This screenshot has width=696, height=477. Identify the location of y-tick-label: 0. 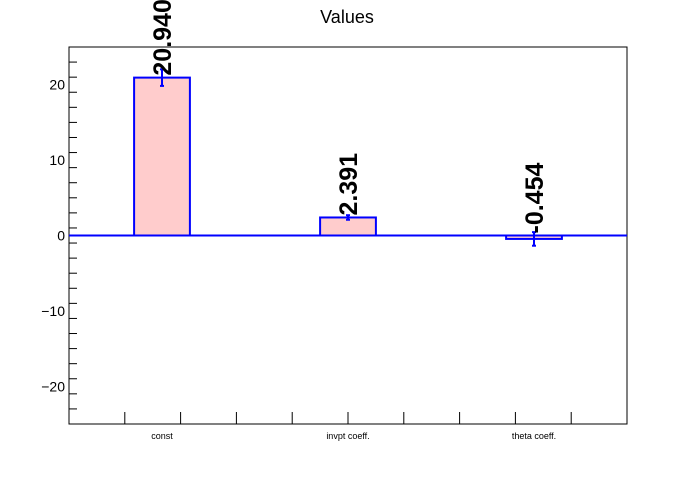
(61, 236).